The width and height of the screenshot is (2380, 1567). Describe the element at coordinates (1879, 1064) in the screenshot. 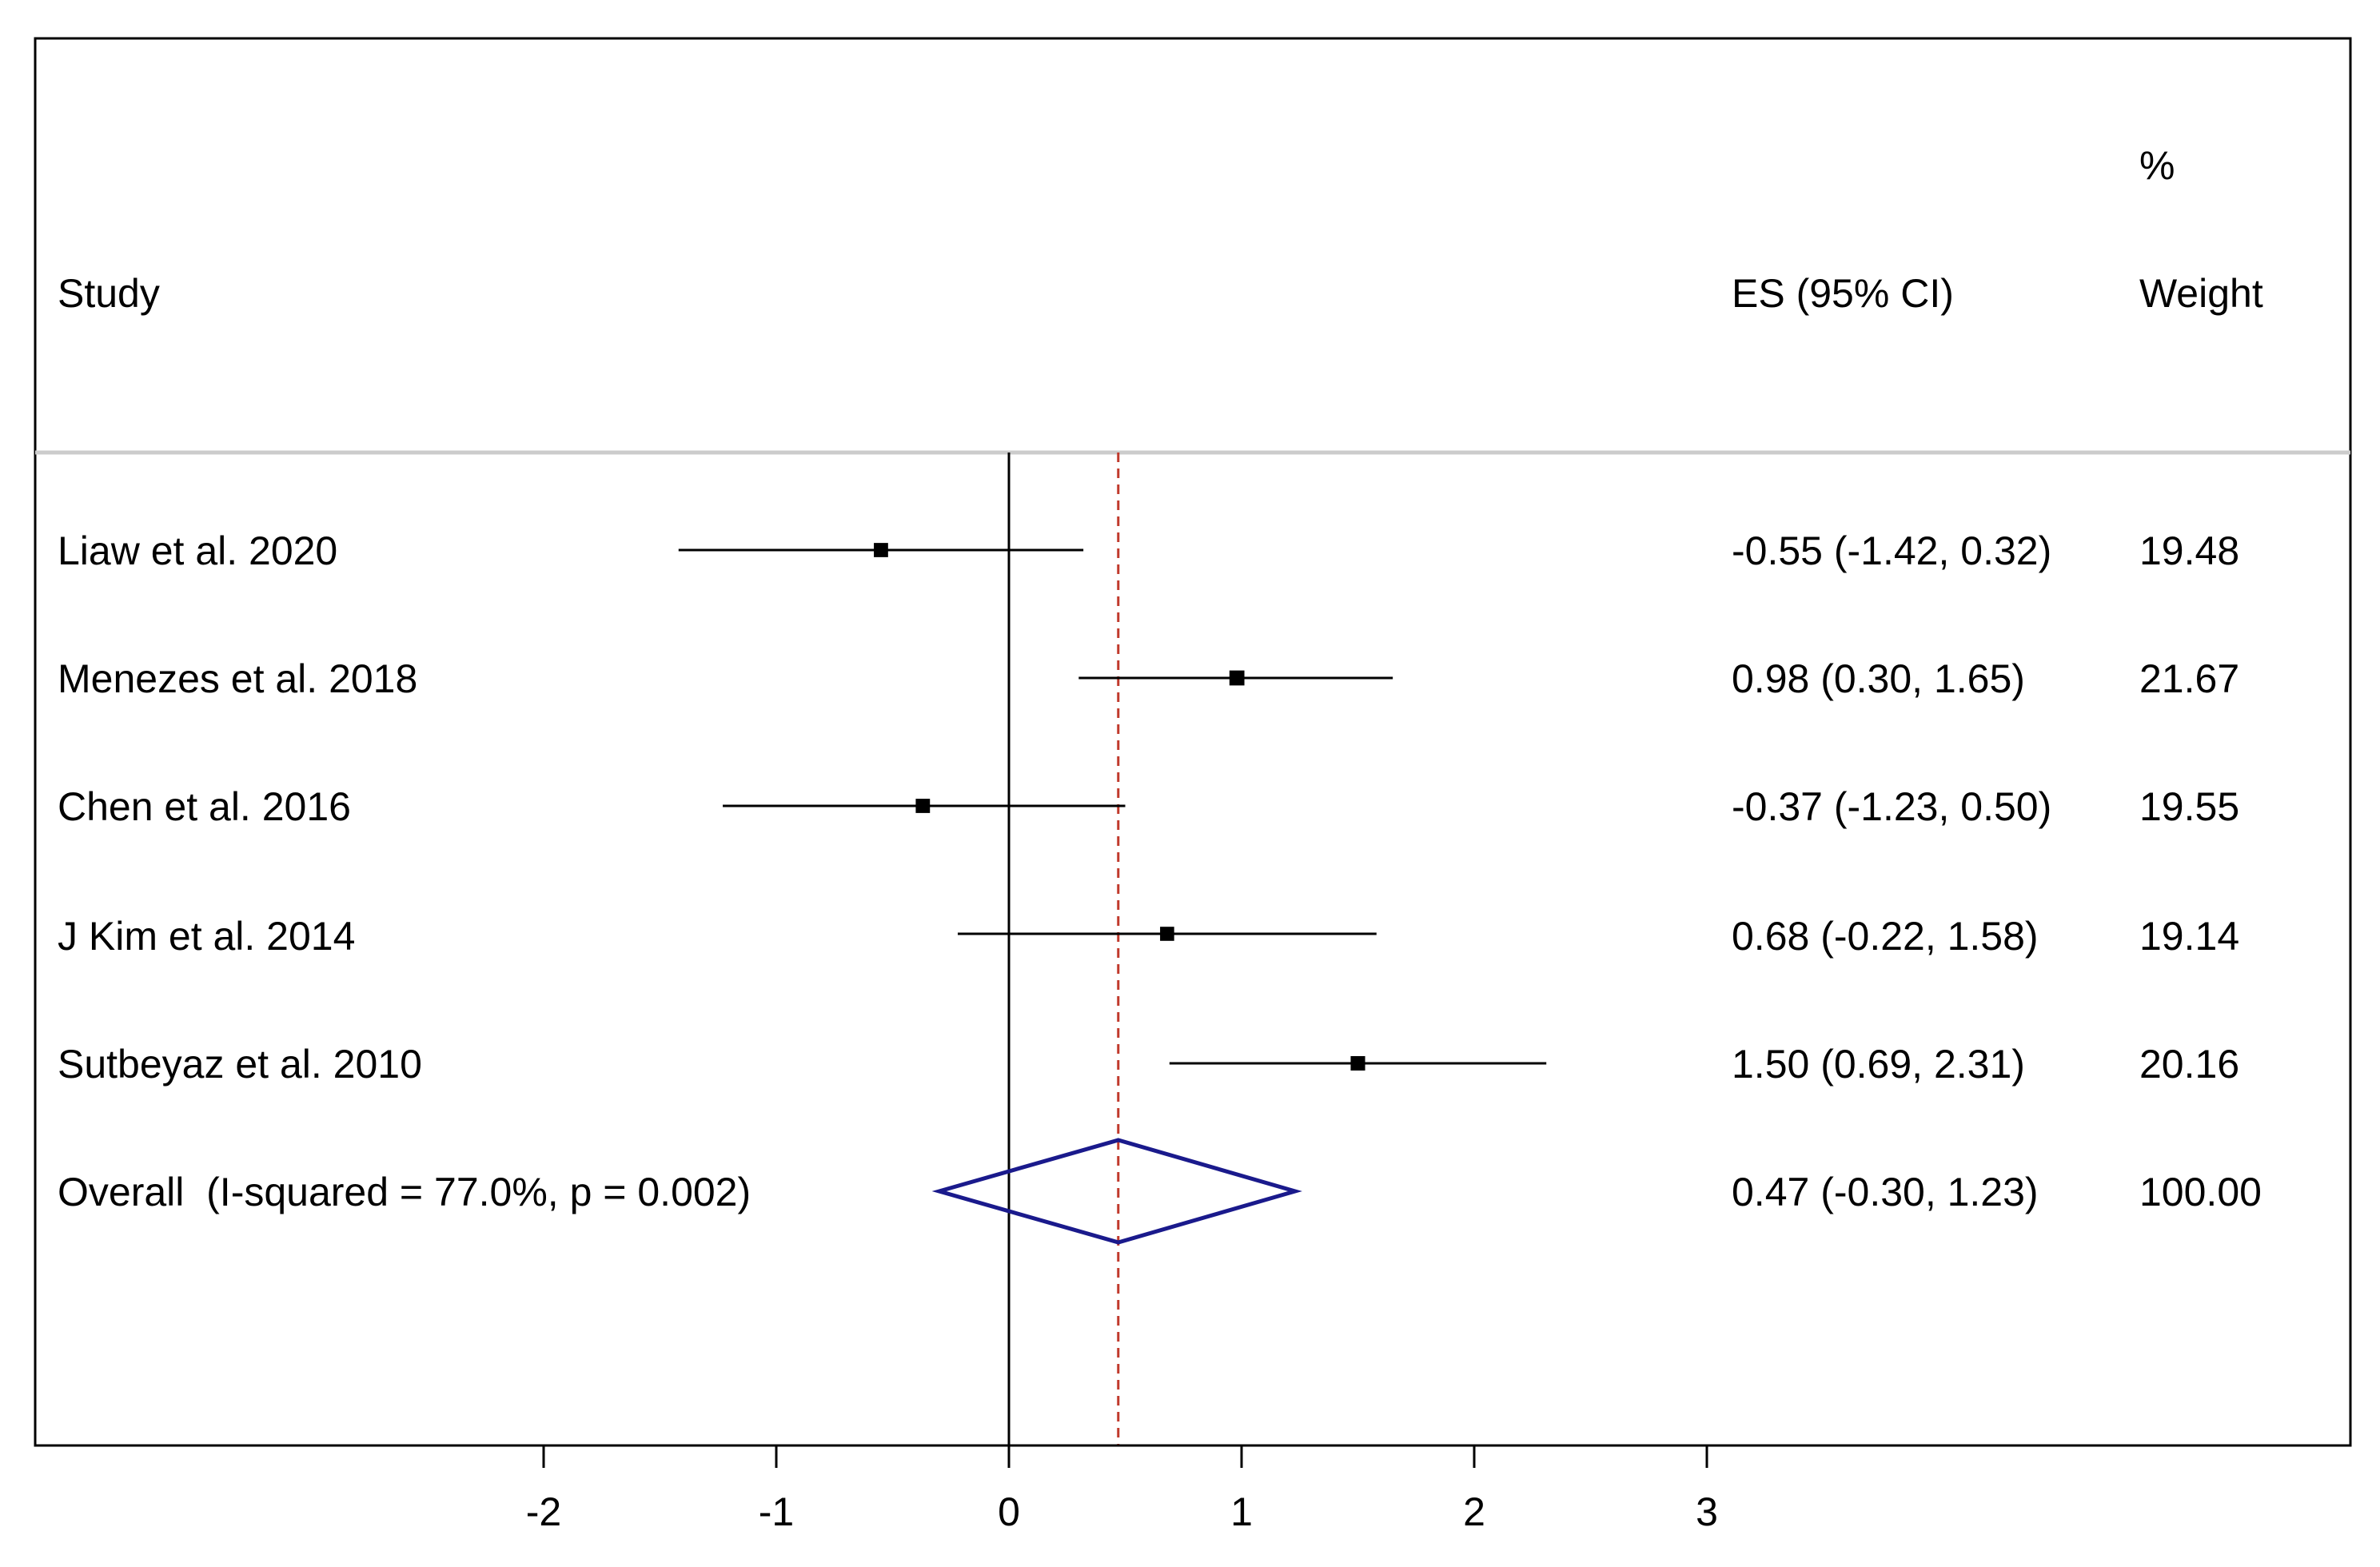

I see `study-es-ci: 1.50 (0.69, 2.31)` at that location.